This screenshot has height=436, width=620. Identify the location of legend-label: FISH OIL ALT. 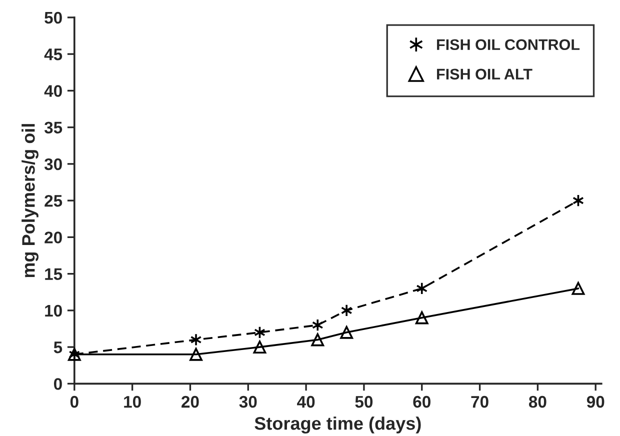
(484, 74).